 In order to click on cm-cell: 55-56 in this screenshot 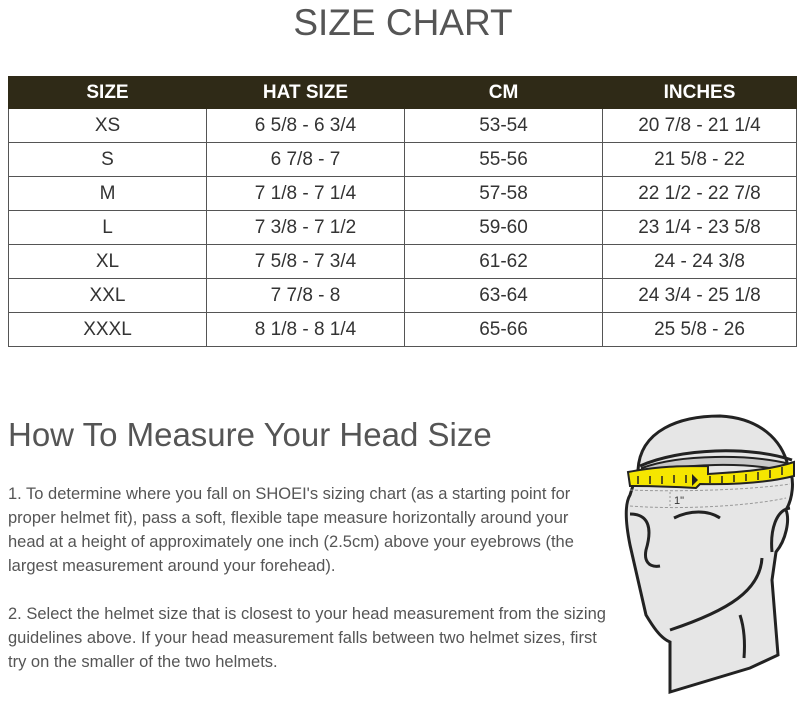, I will do `click(503, 159)`.